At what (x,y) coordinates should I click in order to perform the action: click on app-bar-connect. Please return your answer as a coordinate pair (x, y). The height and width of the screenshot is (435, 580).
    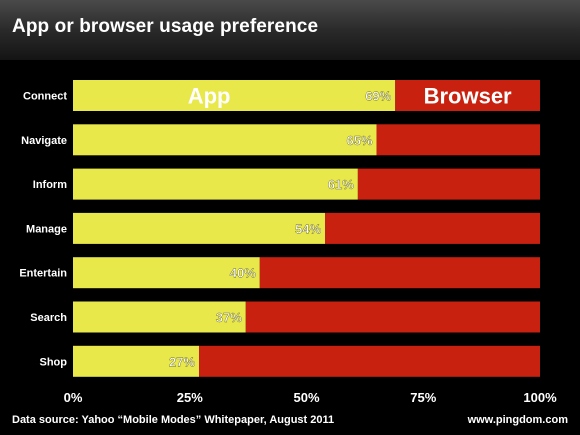
    Looking at the image, I should click on (234, 95).